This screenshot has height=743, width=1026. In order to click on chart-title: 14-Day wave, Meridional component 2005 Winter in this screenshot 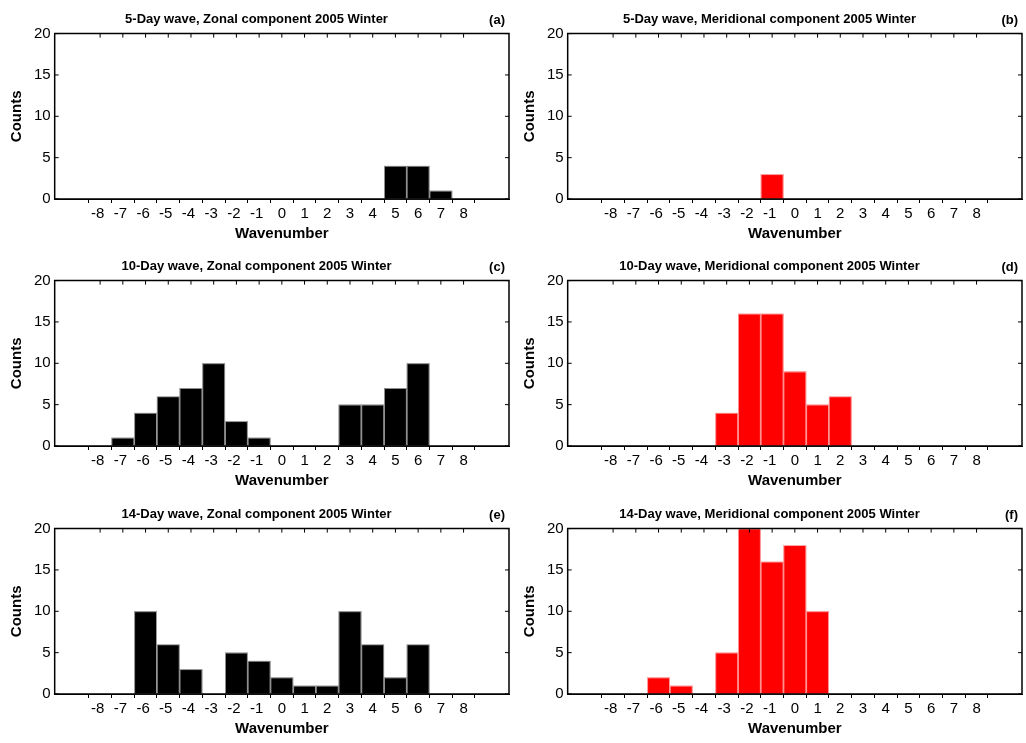, I will do `click(769, 514)`.